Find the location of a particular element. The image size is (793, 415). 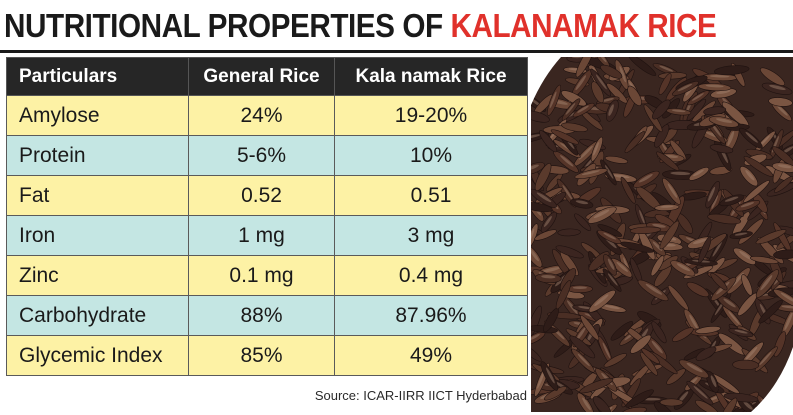

header-particulars: Particulars is located at coordinates (97, 76).